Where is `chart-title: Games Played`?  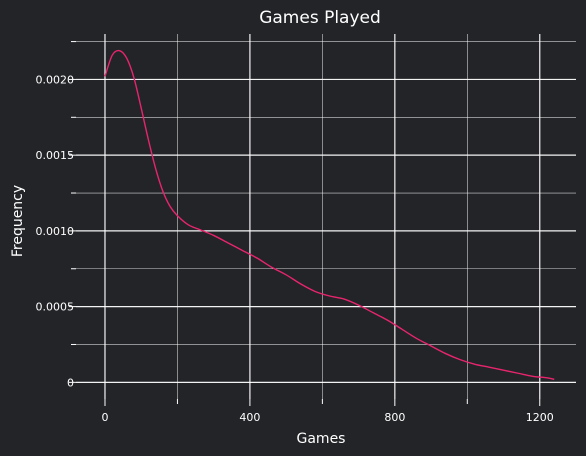 chart-title: Games Played is located at coordinates (320, 18).